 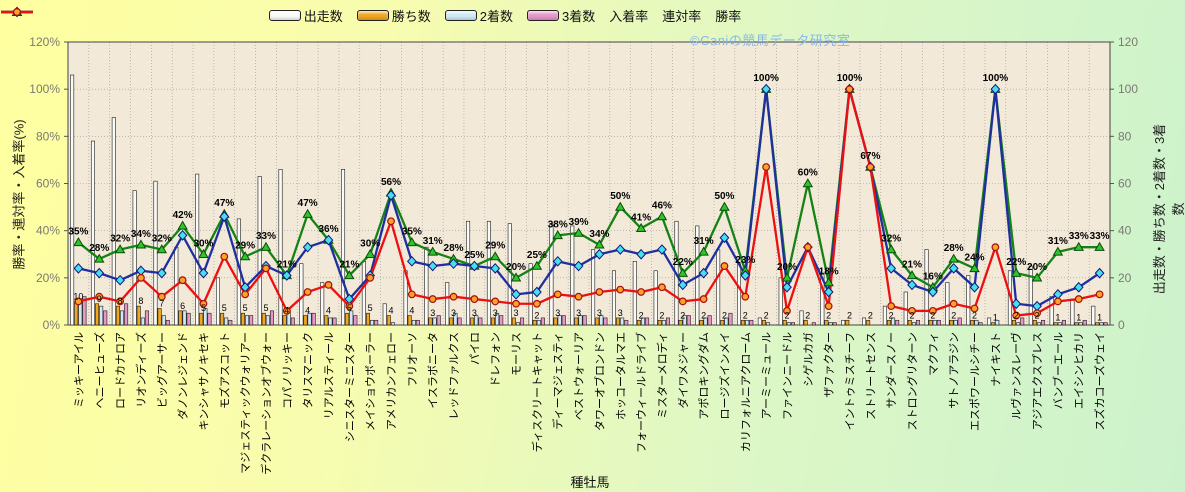 I want to click on svg-text: マクフィ, so click(x=933, y=354).